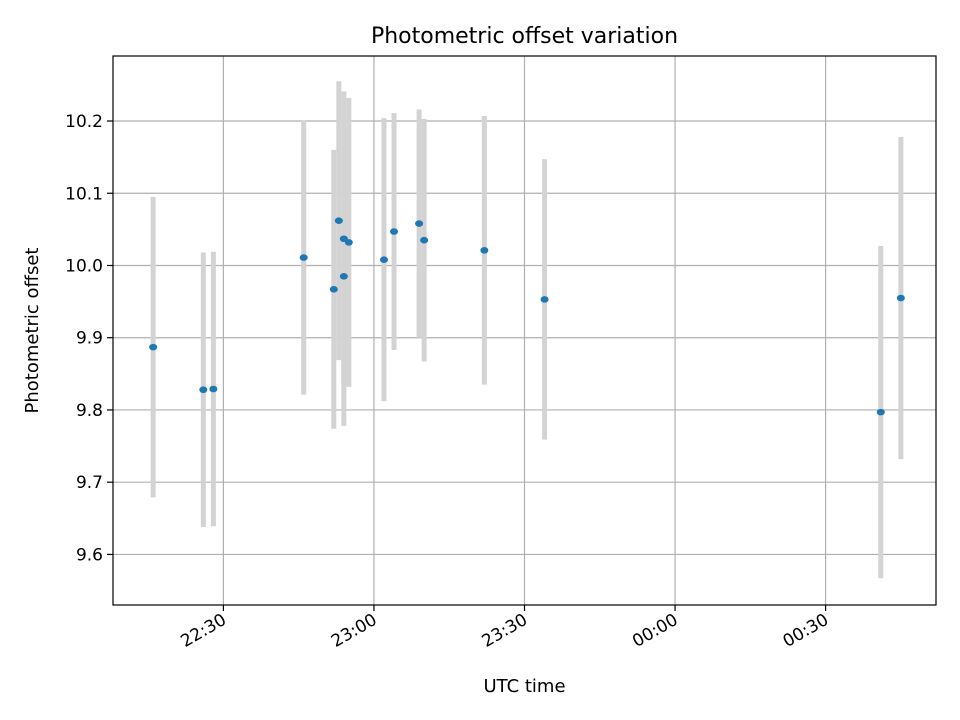 The height and width of the screenshot is (720, 960). What do you see at coordinates (32, 331) in the screenshot?
I see `y-axis-label: Photometric offset` at bounding box center [32, 331].